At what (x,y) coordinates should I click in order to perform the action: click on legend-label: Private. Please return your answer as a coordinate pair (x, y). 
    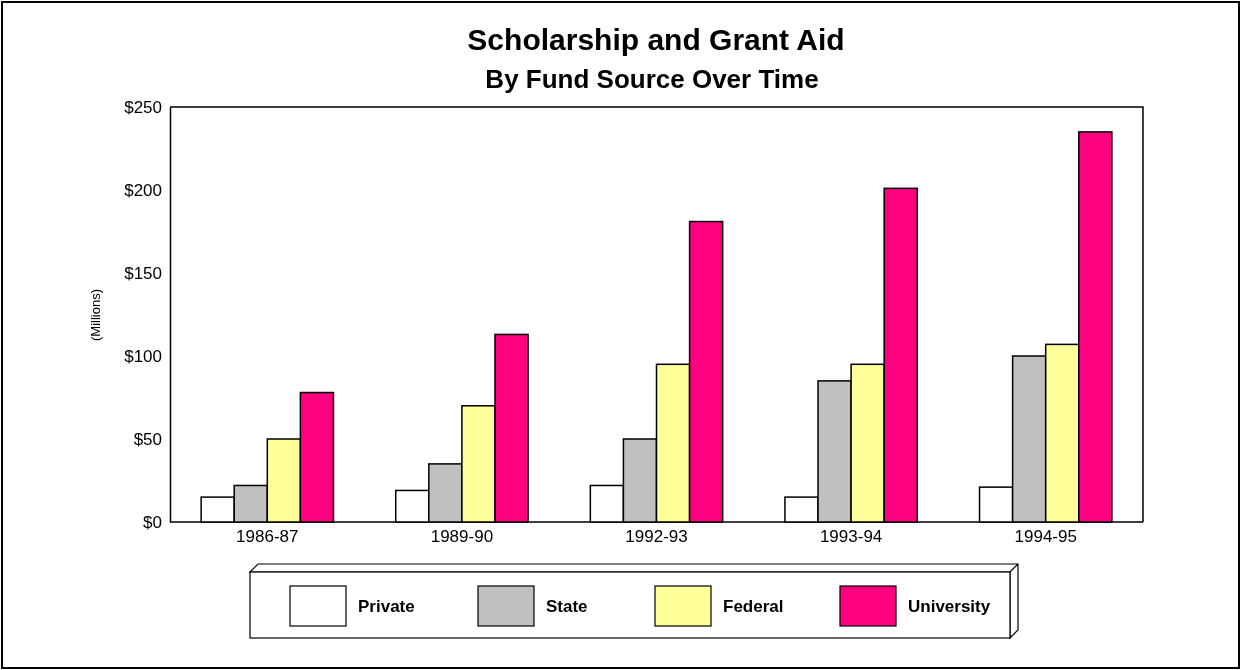
    Looking at the image, I should click on (386, 606).